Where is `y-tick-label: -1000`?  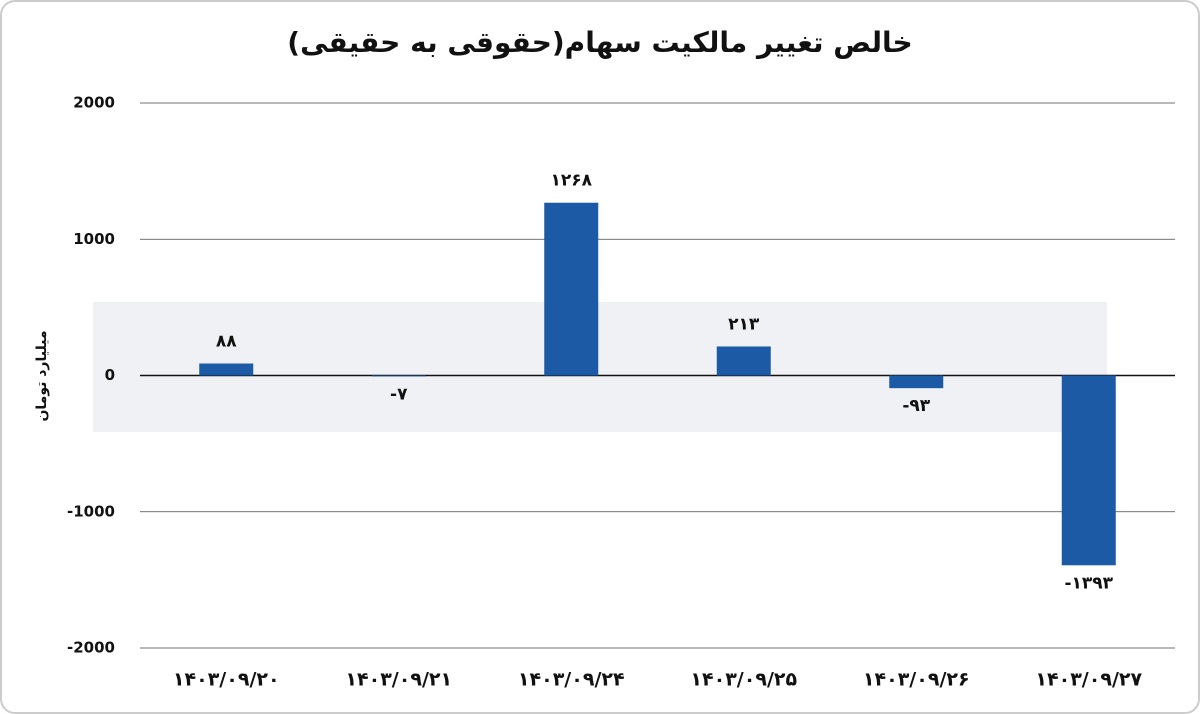 y-tick-label: -1000 is located at coordinates (91, 511).